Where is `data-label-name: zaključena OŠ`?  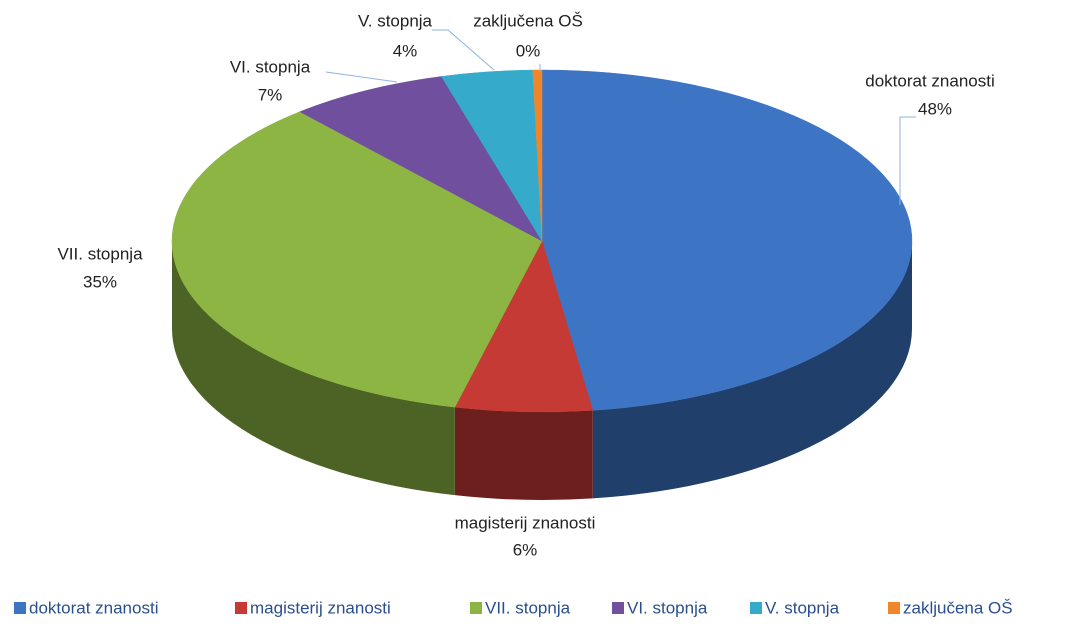
data-label-name: zaključena OŠ is located at coordinates (528, 20).